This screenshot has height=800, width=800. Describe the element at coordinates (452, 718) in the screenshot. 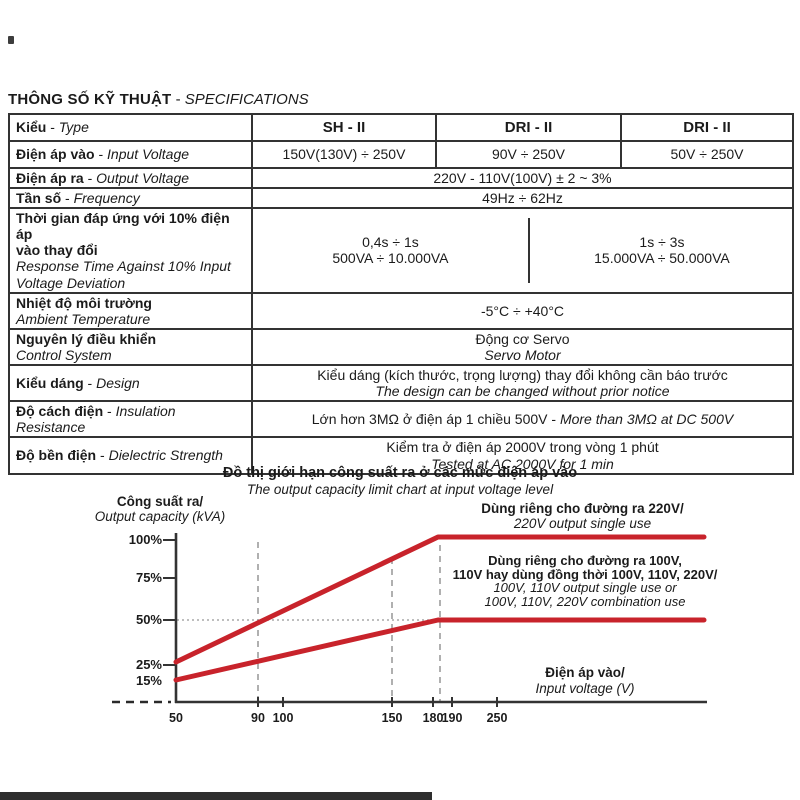

I see `x-tick-label: 190` at that location.